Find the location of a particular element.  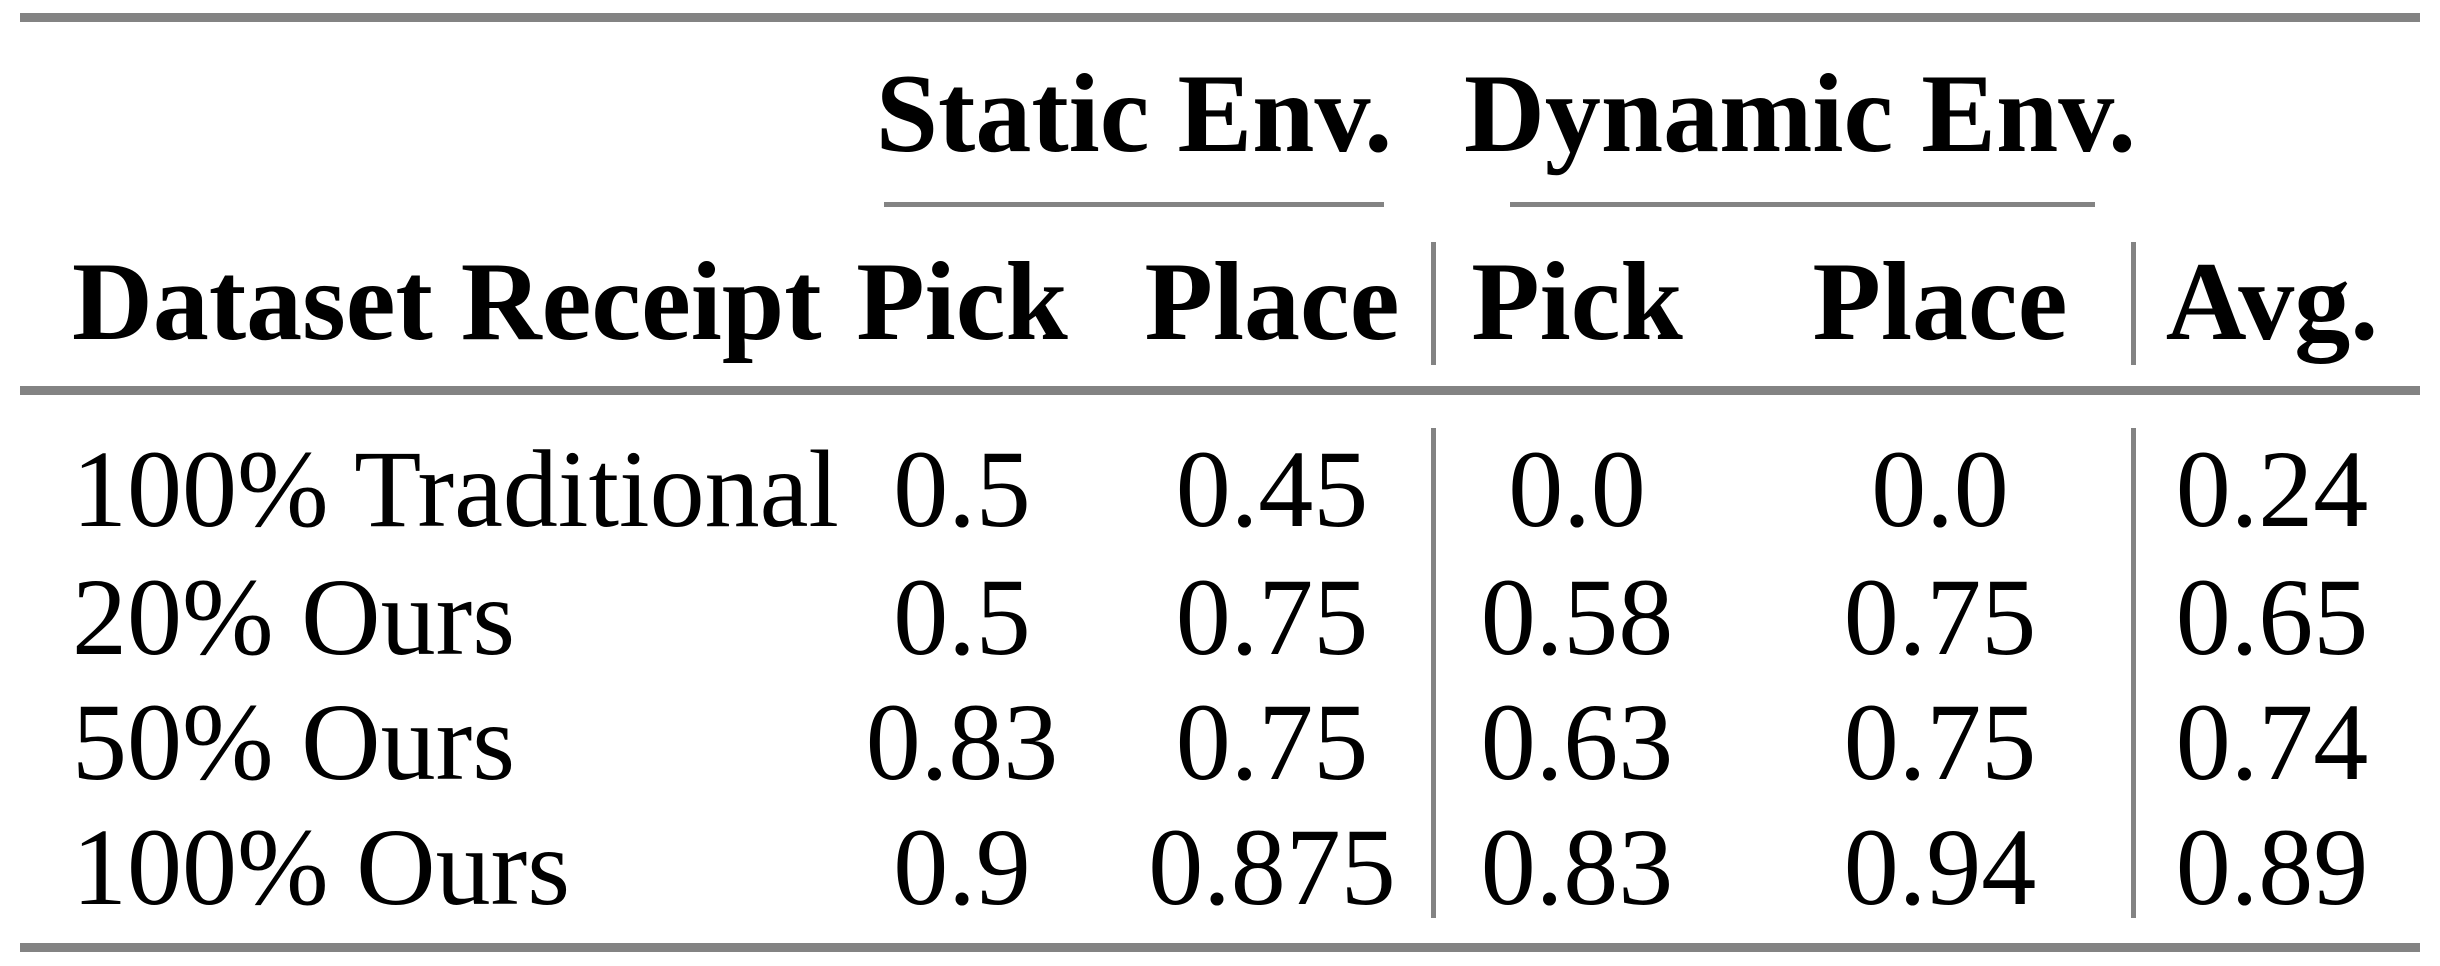

col-header-dynamic-place: Place is located at coordinates (1940, 302).